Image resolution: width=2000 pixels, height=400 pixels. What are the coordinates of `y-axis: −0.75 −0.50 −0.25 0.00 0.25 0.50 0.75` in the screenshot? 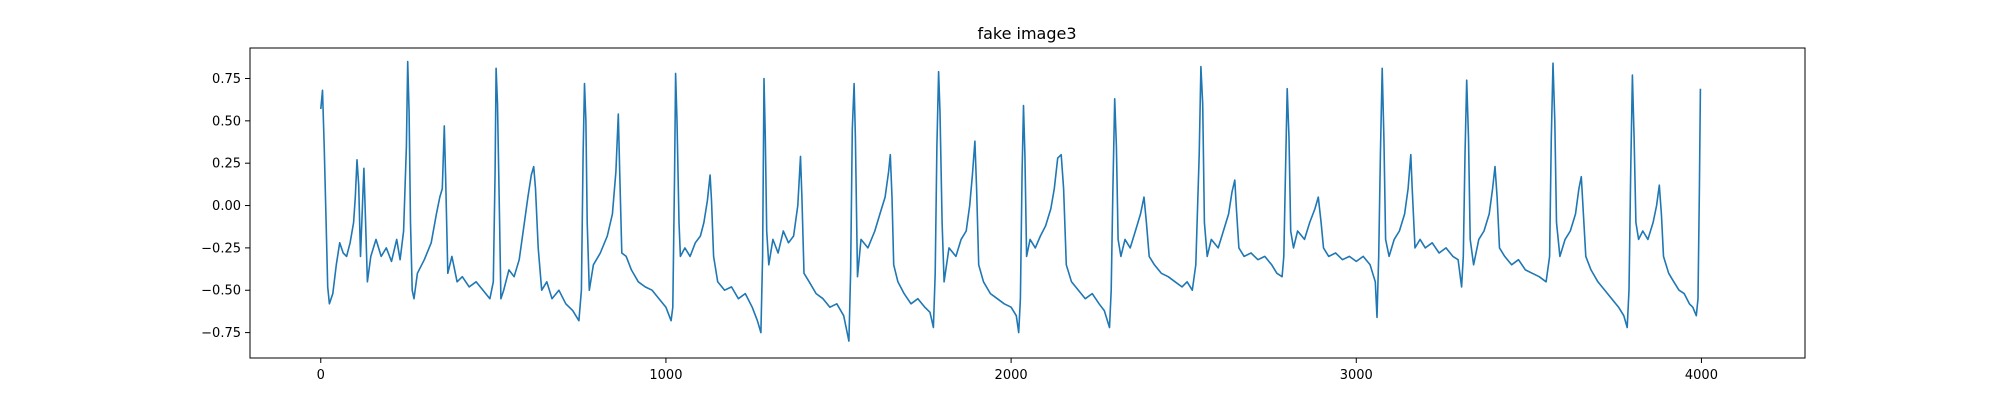 It's located at (225, 206).